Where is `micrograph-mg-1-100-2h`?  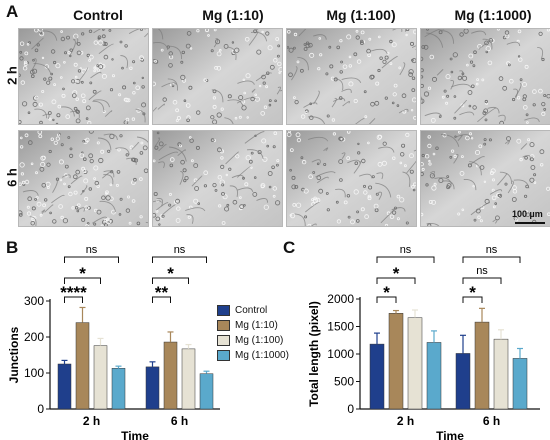
micrograph-mg-1-100-2h is located at coordinates (351, 76).